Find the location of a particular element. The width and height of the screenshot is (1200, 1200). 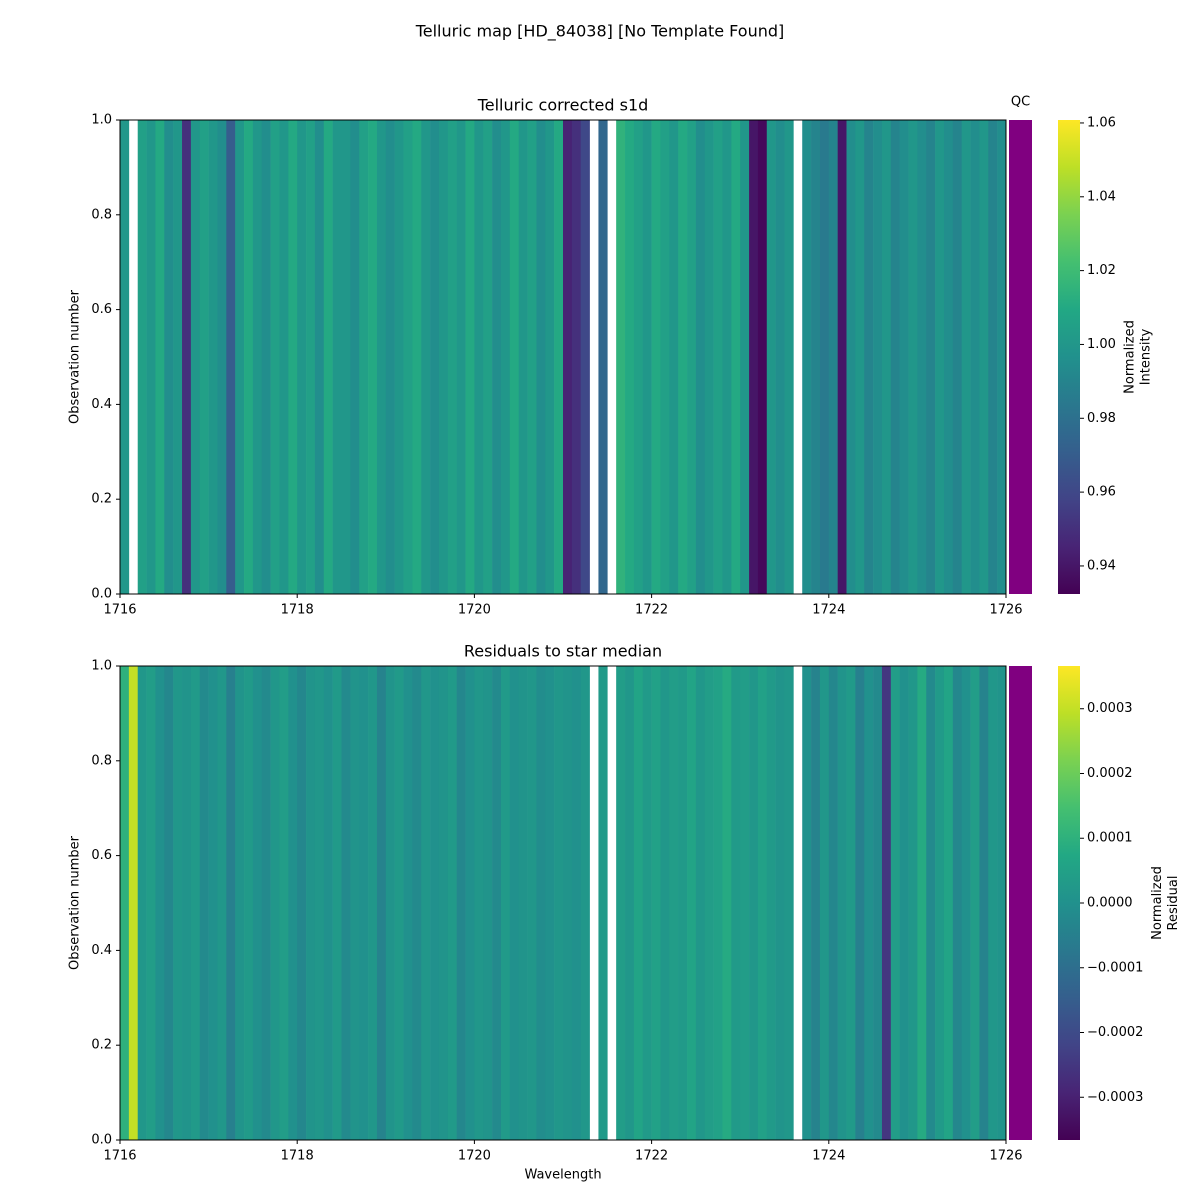

qc-strip is located at coordinates (1020, 903).